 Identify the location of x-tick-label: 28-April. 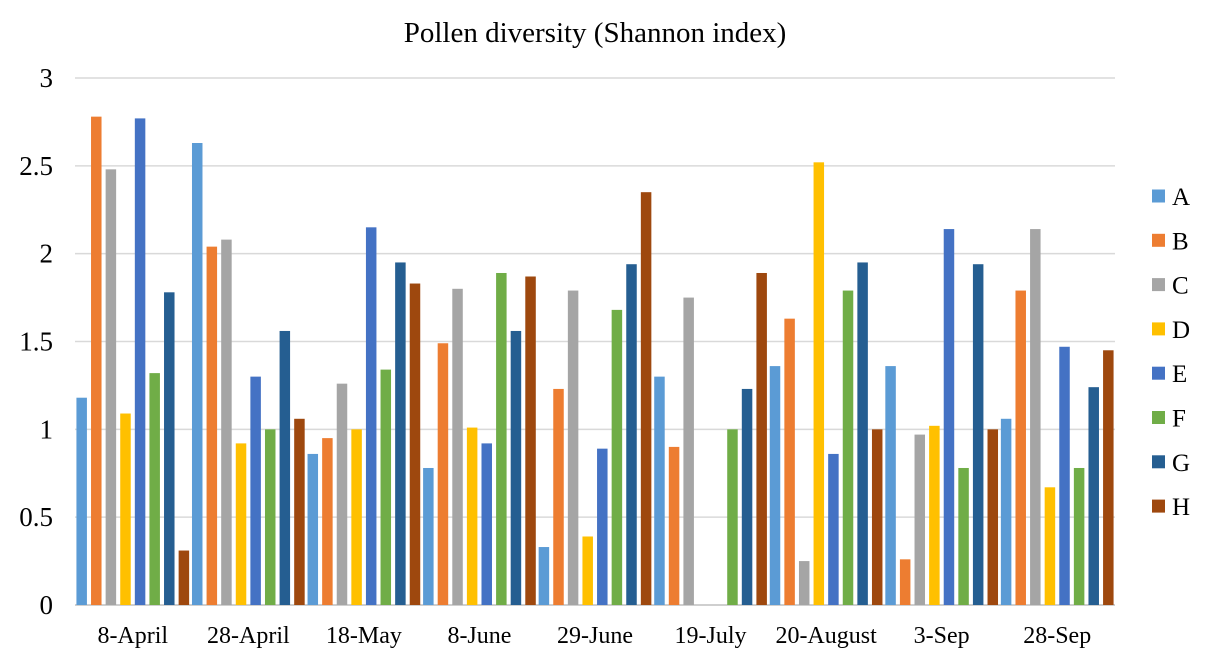
(248, 636).